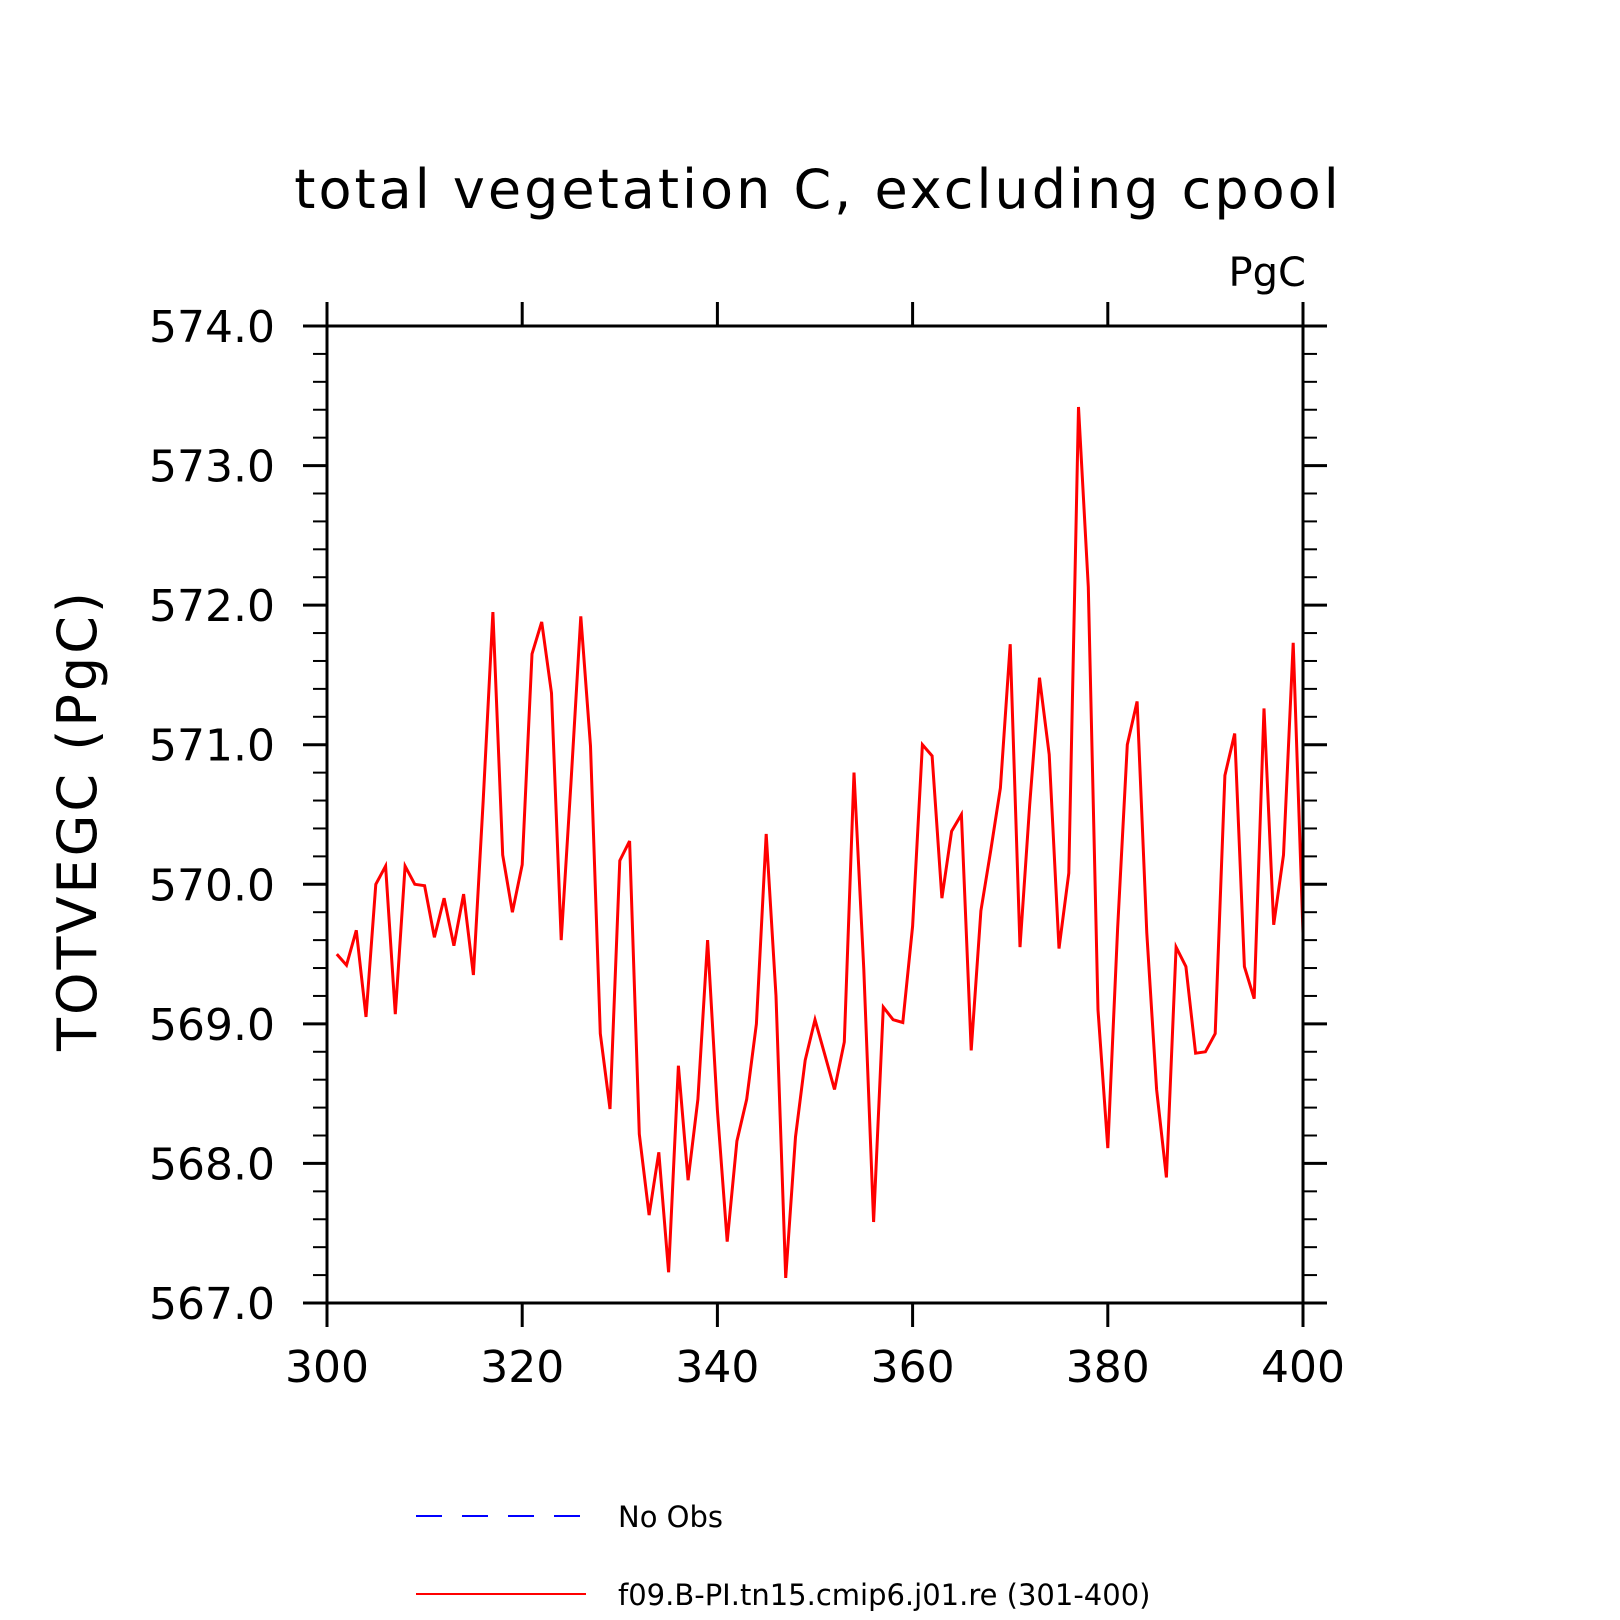  I want to click on chart-title: total vegetation C, excluding cpool, so click(817, 189).